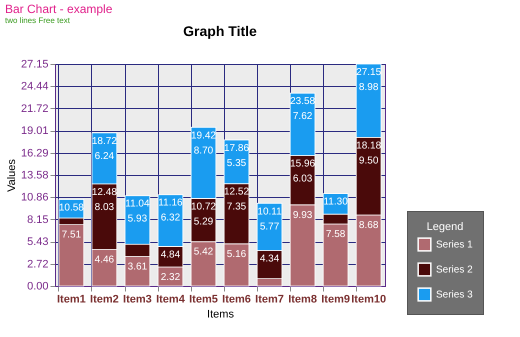 Image resolution: width=520 pixels, height=337 pixels. What do you see at coordinates (170, 278) in the screenshot?
I see `data-label: 2.32` at bounding box center [170, 278].